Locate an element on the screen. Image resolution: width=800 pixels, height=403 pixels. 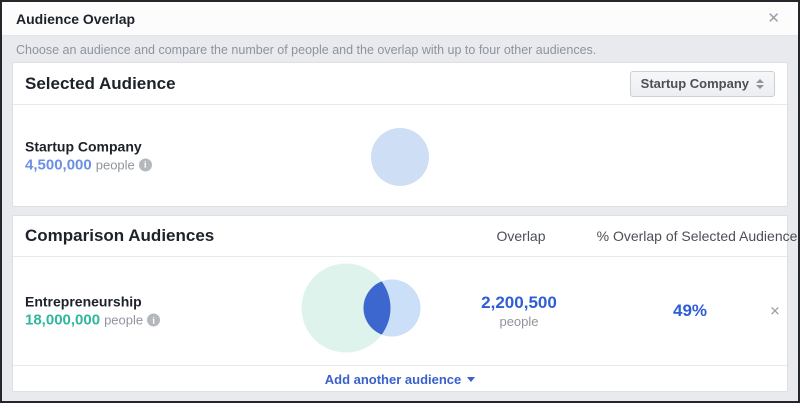
selected-audience-name: Startup Company is located at coordinates (83, 145).